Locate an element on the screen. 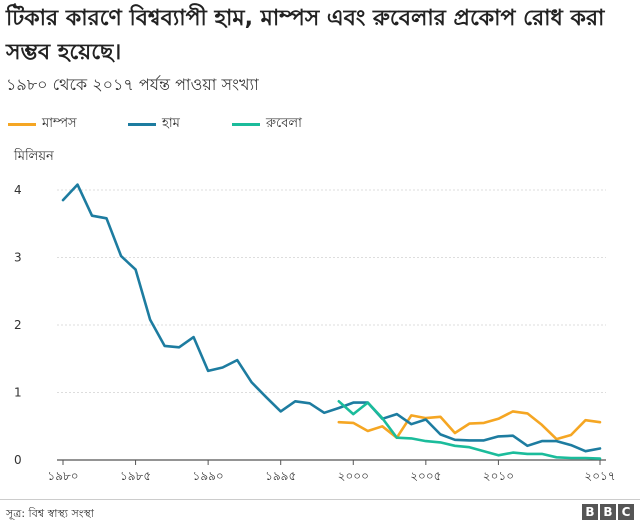 This screenshot has width=640, height=526. x-tick-label: ১৯৯০ is located at coordinates (208, 476).